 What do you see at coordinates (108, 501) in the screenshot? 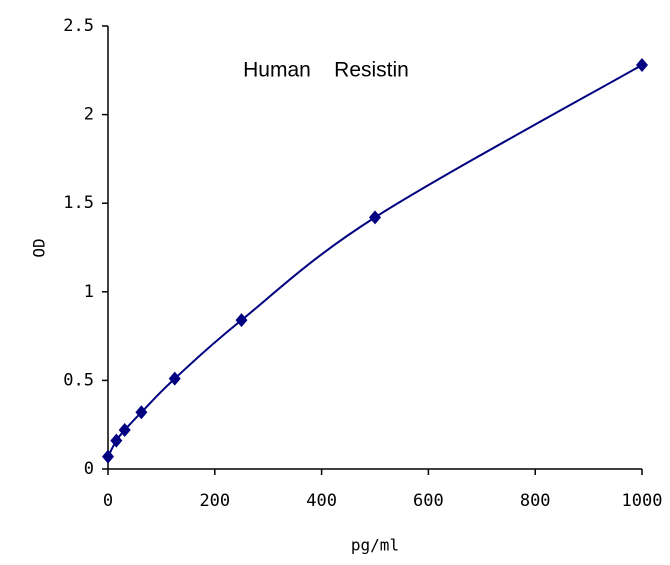
I see `x-tick-label: 0` at bounding box center [108, 501].